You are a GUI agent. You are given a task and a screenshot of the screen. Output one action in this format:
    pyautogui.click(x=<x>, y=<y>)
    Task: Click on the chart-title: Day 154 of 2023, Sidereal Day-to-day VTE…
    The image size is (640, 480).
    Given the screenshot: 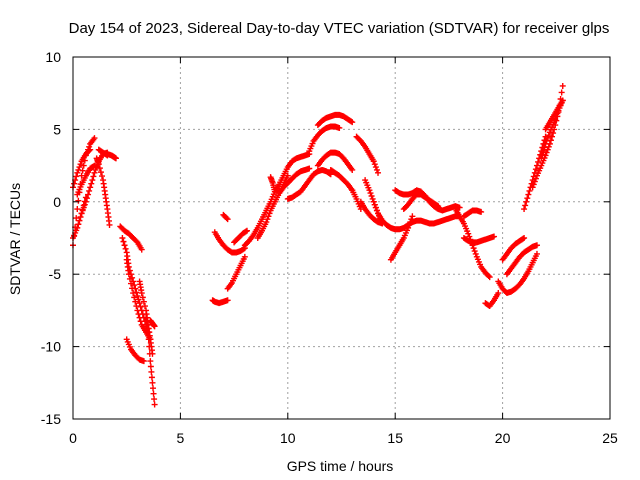 What is the action you would take?
    pyautogui.click(x=339, y=28)
    